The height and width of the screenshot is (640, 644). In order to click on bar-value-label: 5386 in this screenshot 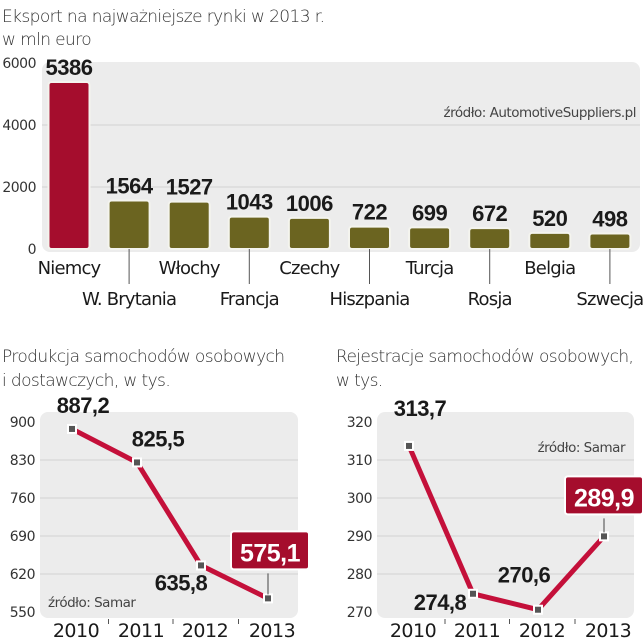, I will do `click(69, 67)`.